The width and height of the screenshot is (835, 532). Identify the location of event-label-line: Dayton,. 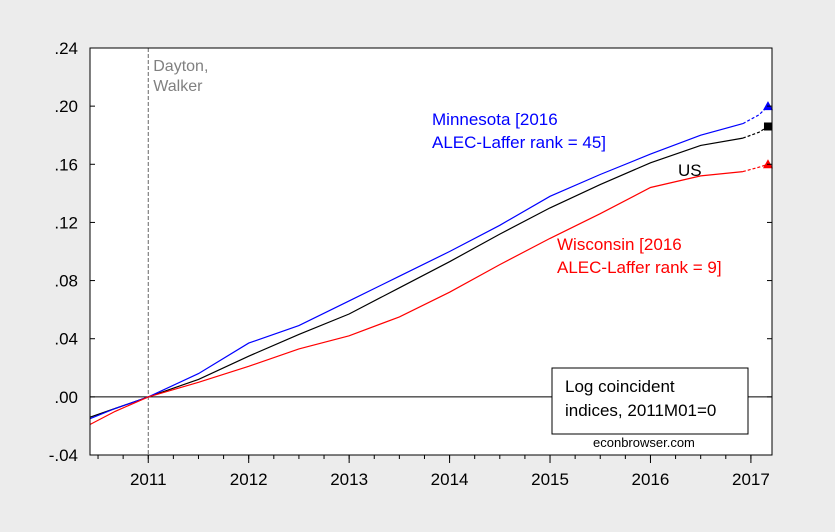
(180, 66).